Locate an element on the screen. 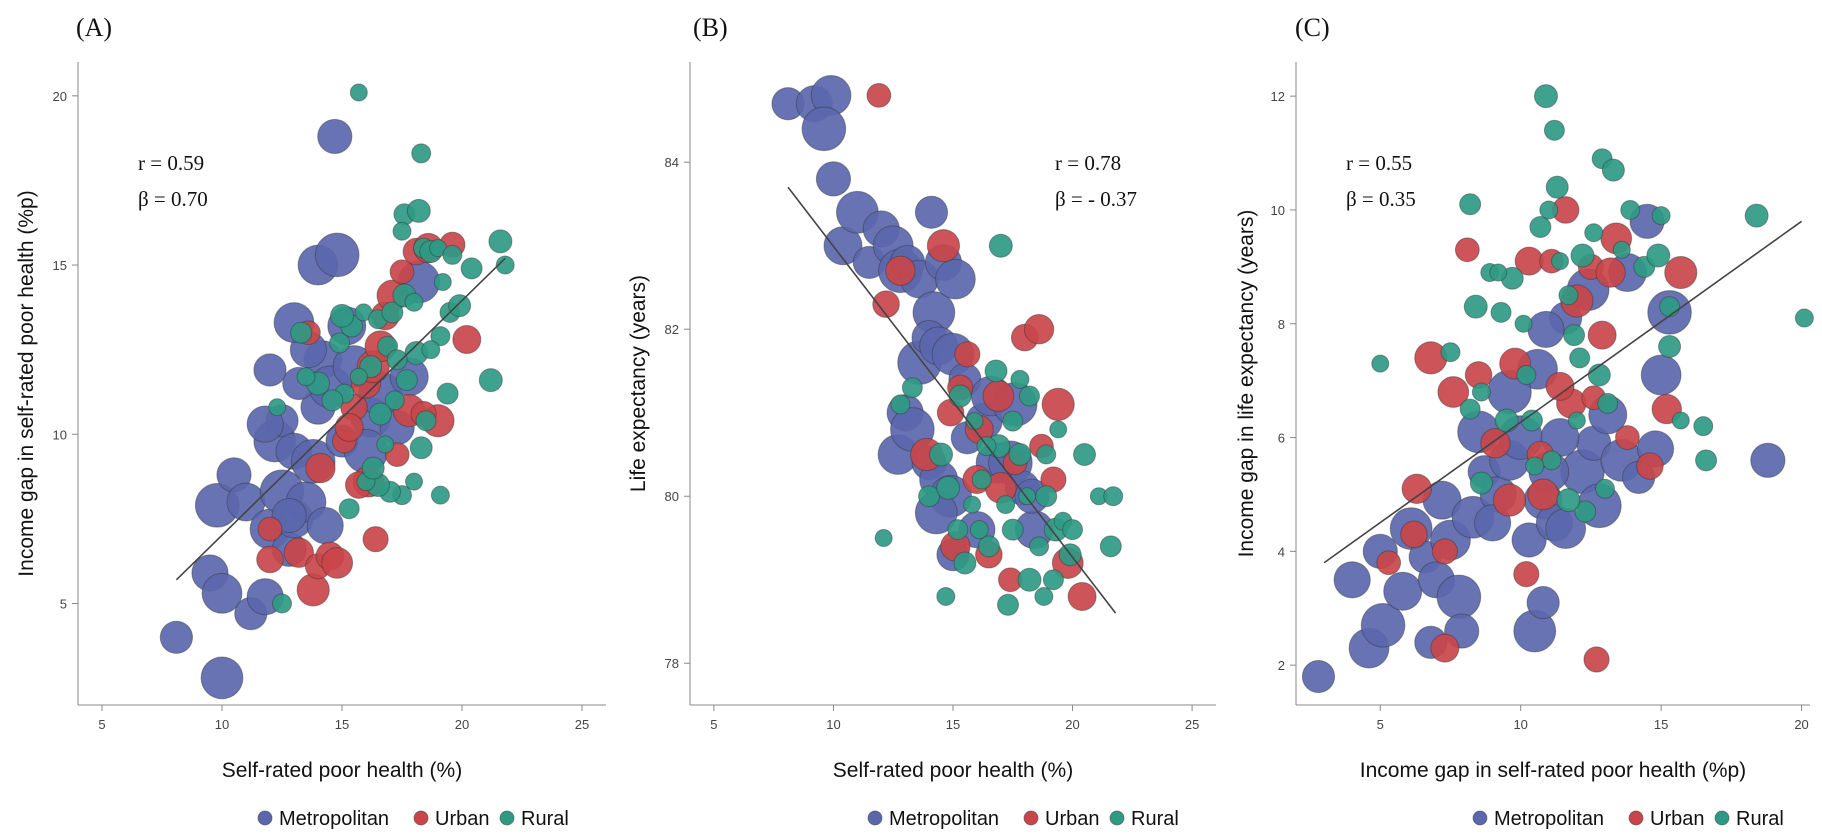 The height and width of the screenshot is (835, 1822). y-tick-label: 84 is located at coordinates (672, 162).